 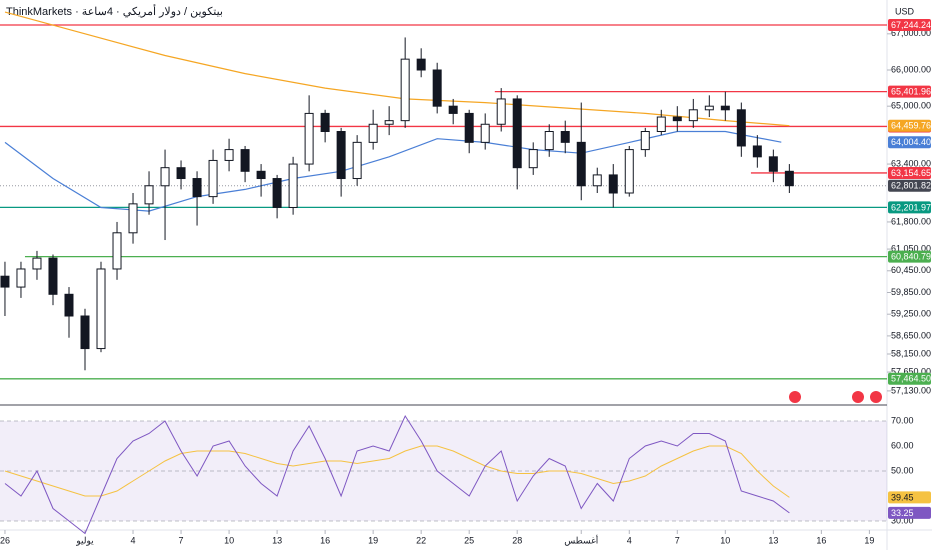 I want to click on y-tick-label: 59,250.00, so click(x=911, y=314).